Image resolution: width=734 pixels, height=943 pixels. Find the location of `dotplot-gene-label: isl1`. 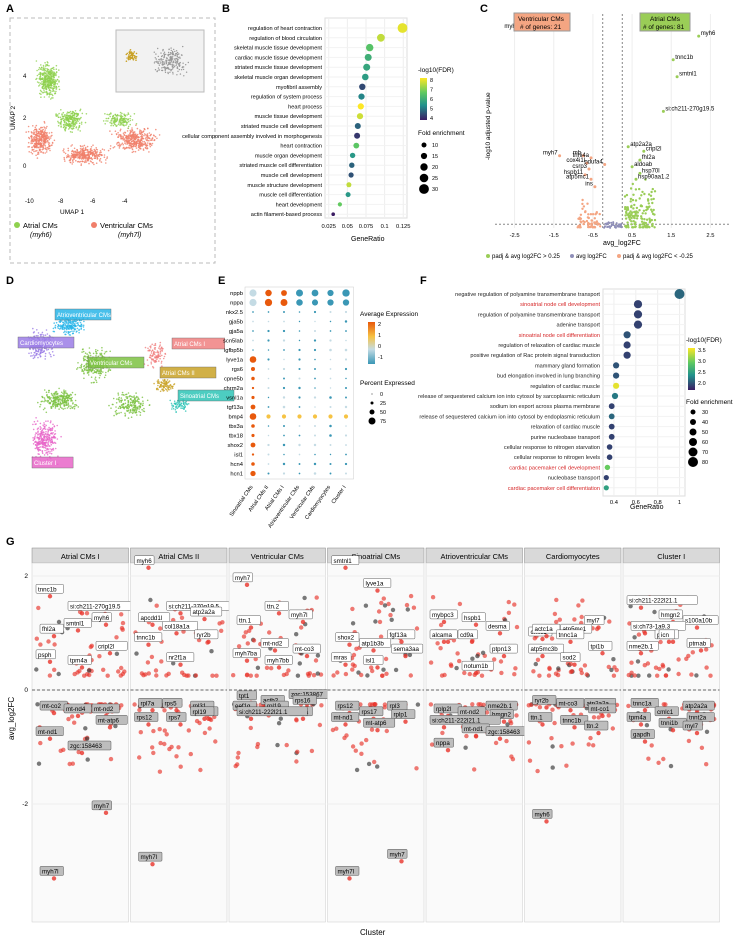

dotplot-gene-label: isl1 is located at coordinates (238, 456).